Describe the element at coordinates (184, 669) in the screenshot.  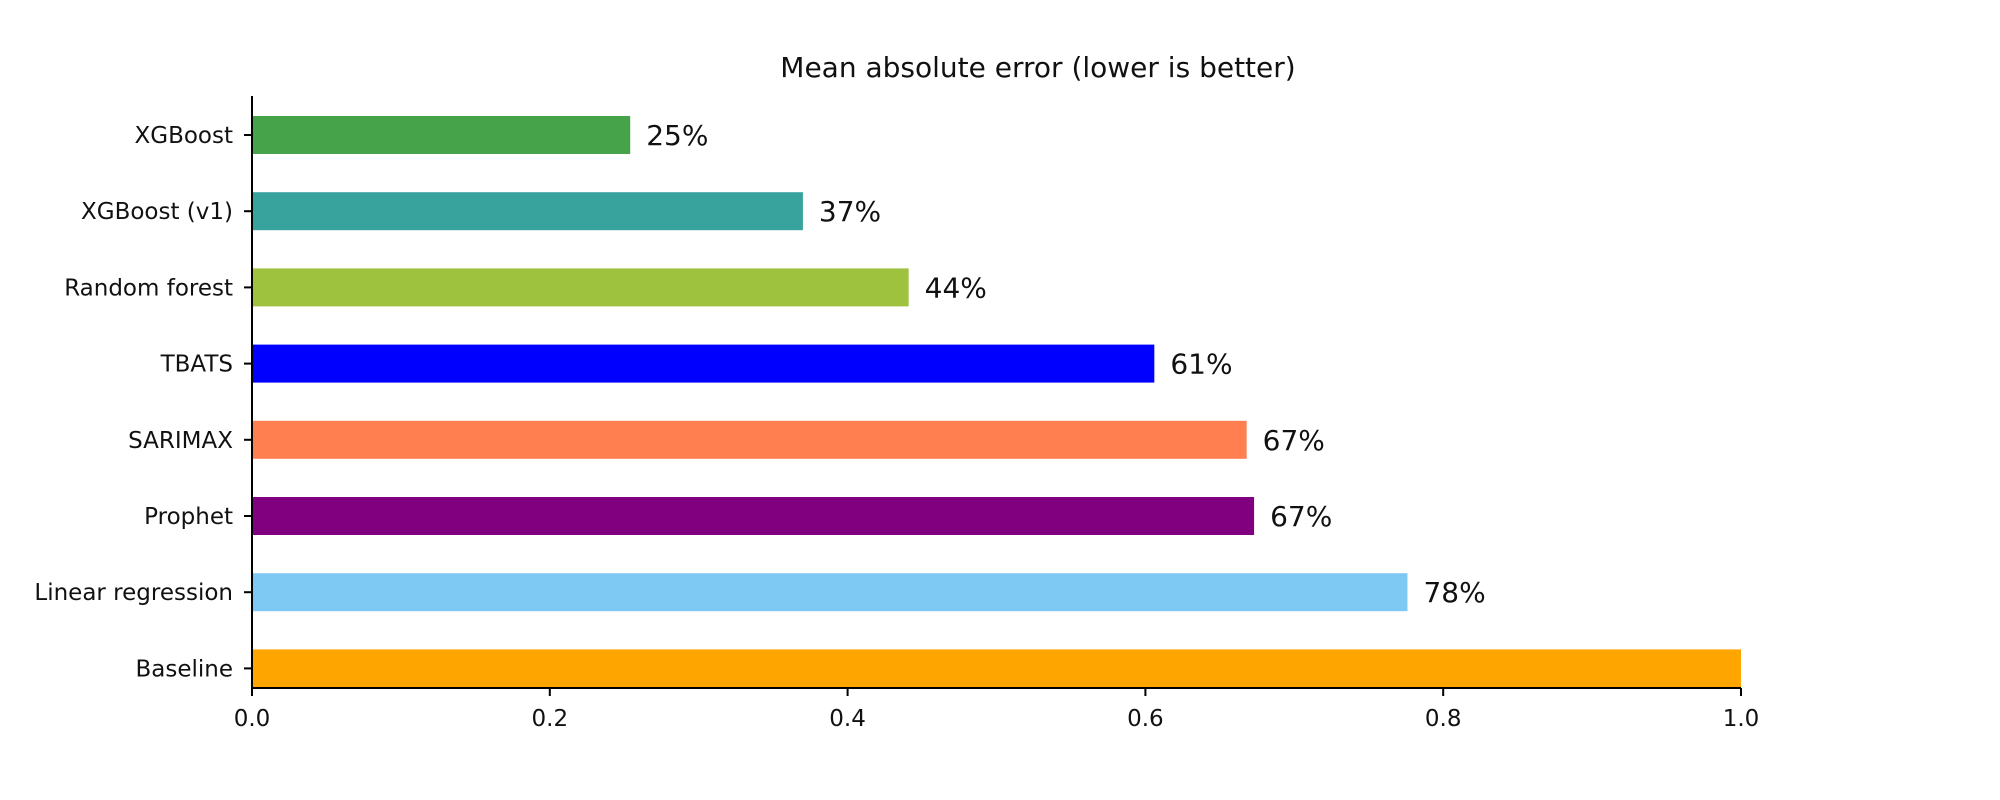
I see `category-label-baseline: Baseline` at that location.